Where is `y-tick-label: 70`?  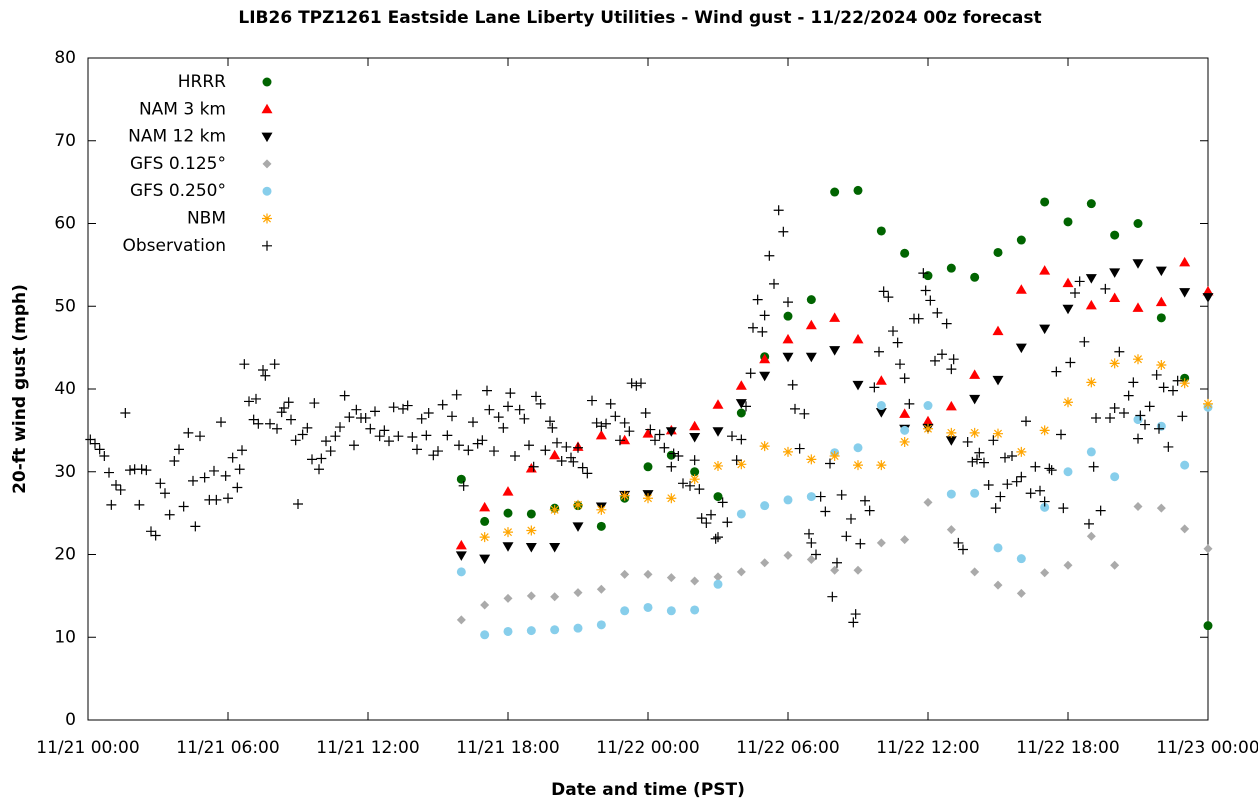
y-tick-label: 70 is located at coordinates (65, 141).